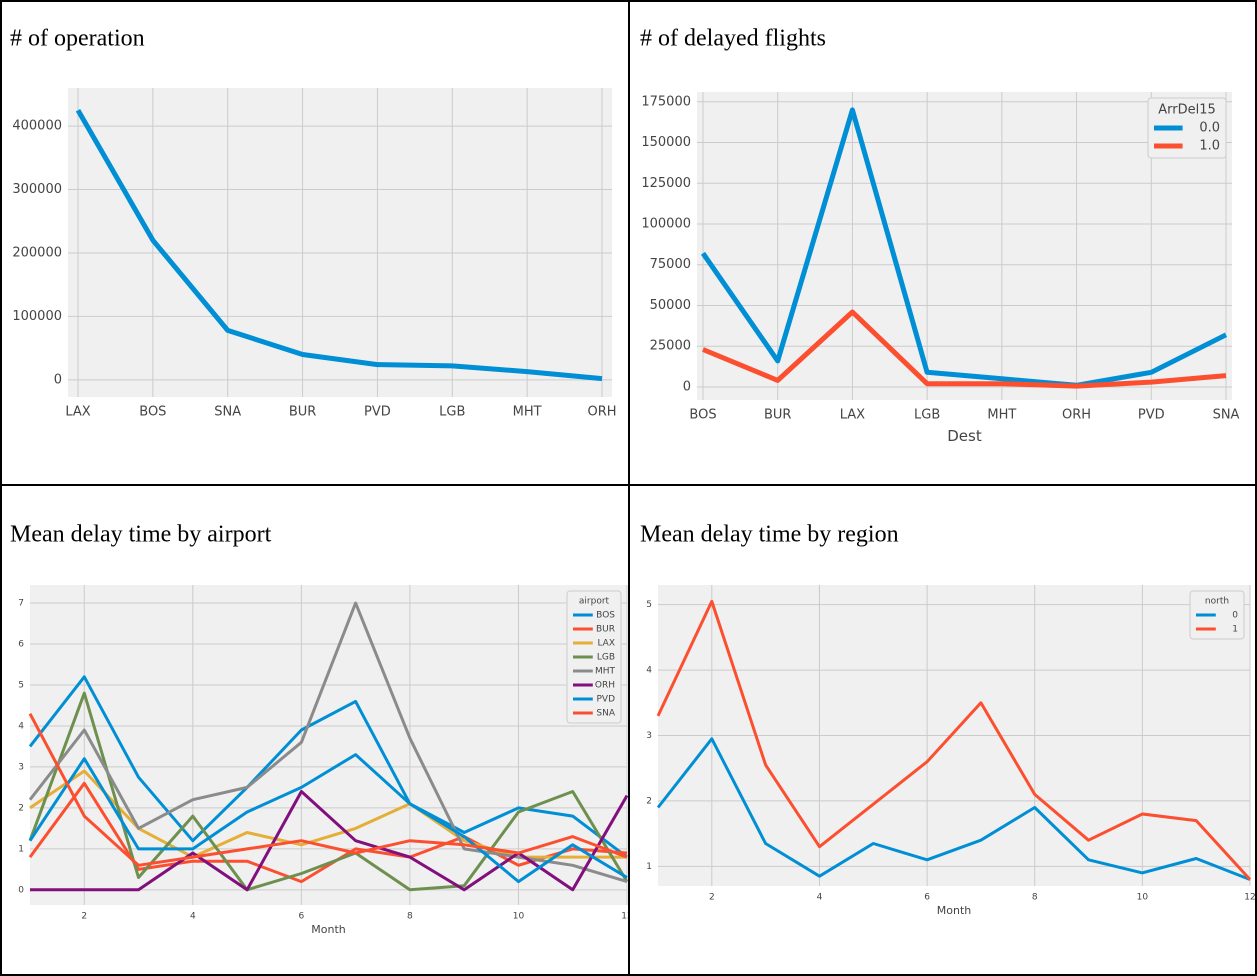 Image resolution: width=1257 pixels, height=976 pixels. Describe the element at coordinates (605, 672) in the screenshot. I see `legend-label: MHT` at that location.